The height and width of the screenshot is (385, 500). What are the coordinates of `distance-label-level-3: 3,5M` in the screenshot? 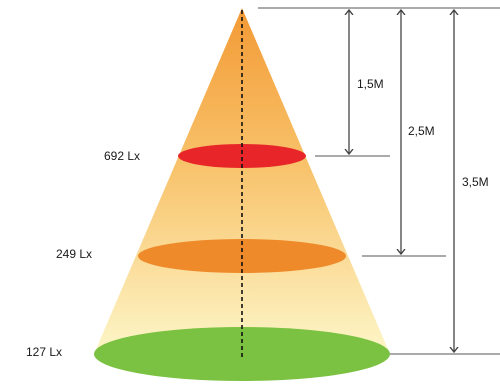 It's located at (475, 182).